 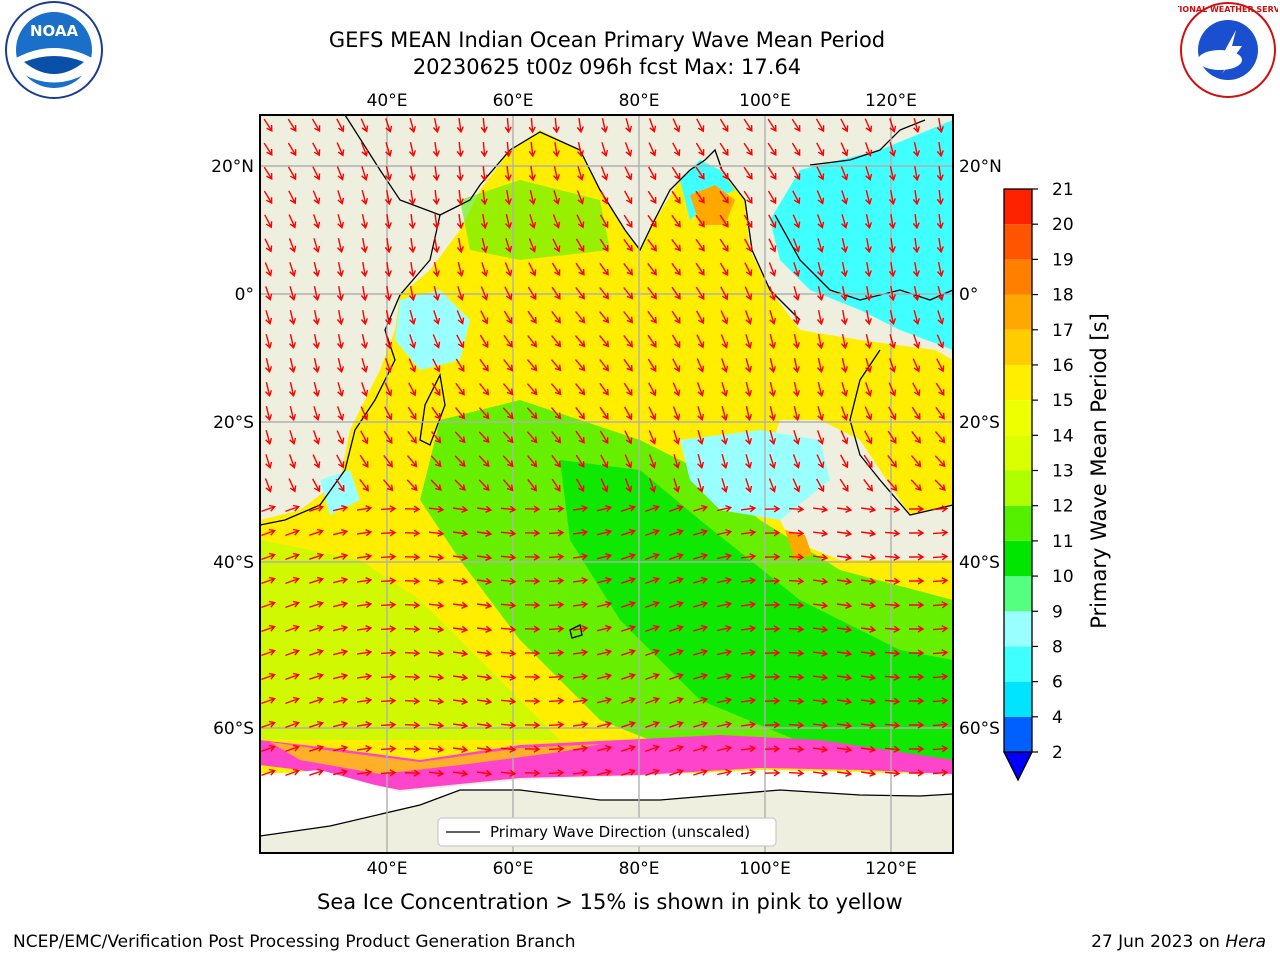 What do you see at coordinates (639, 101) in the screenshot?
I see `top-tick-label: 80°E` at bounding box center [639, 101].